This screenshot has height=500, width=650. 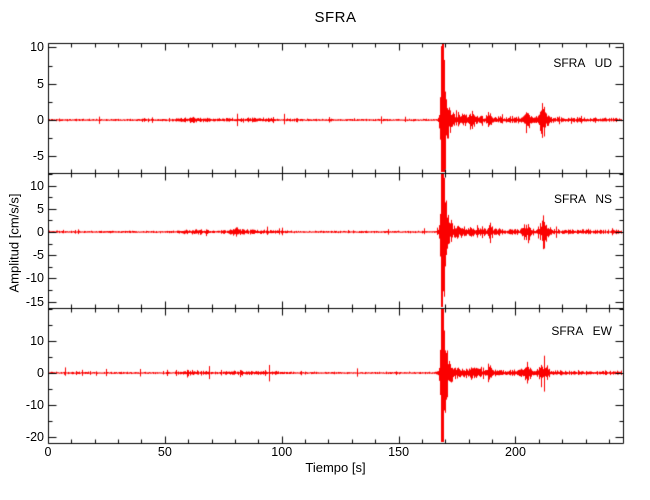 I want to click on panel-label-ns: SFRA NS, so click(x=582, y=199).